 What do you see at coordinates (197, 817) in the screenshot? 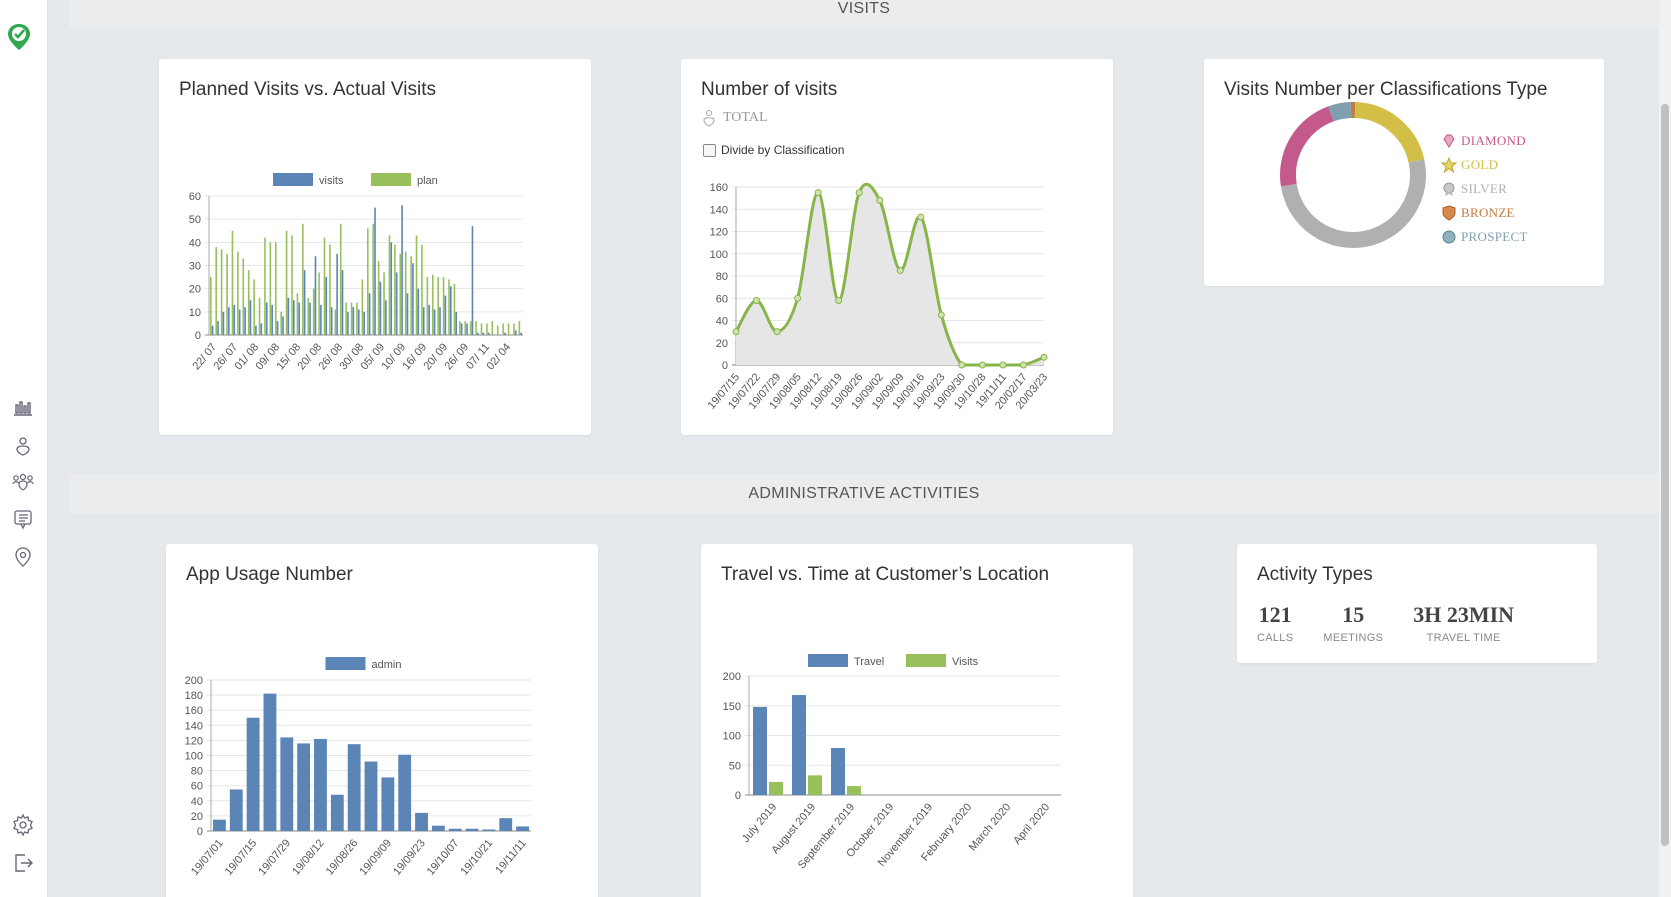
I see `y-tick-label: 20` at bounding box center [197, 817].